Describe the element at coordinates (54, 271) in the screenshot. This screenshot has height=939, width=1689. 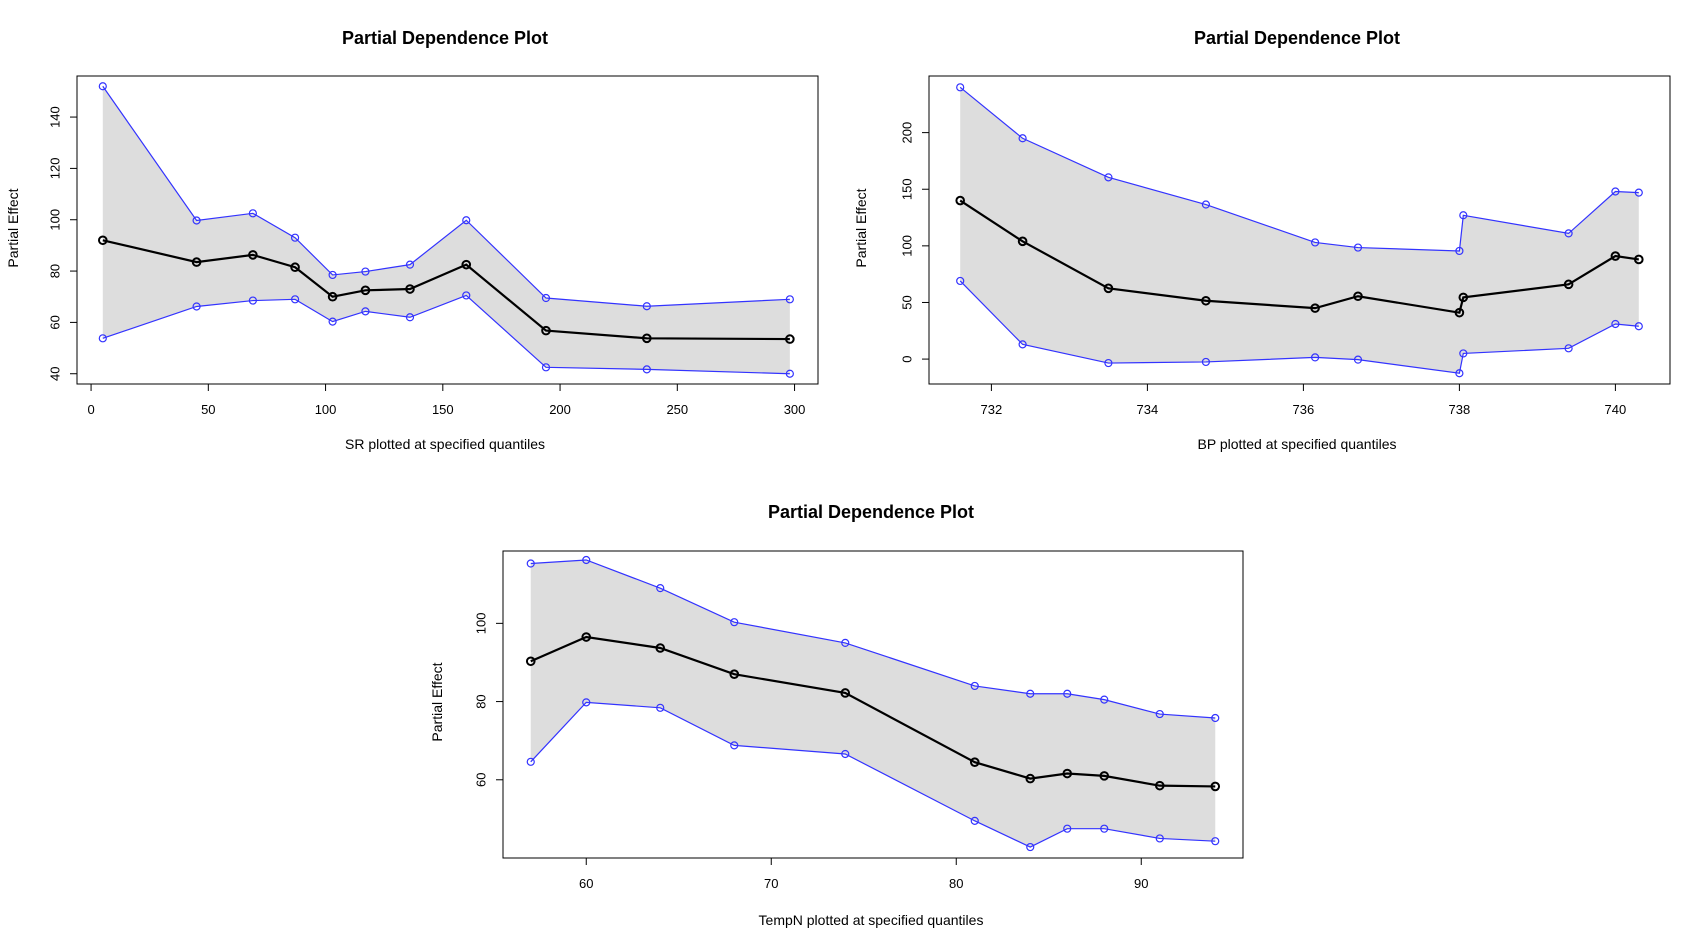
I see `chart-sr-y-tick-label: 80` at that location.